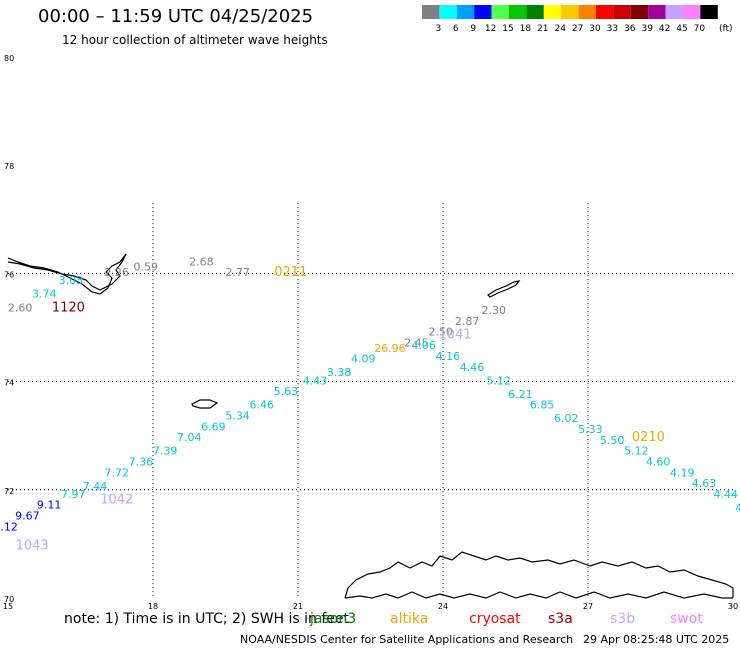 The width and height of the screenshot is (740, 650). I want to click on legend-unit: (ft), so click(726, 29).